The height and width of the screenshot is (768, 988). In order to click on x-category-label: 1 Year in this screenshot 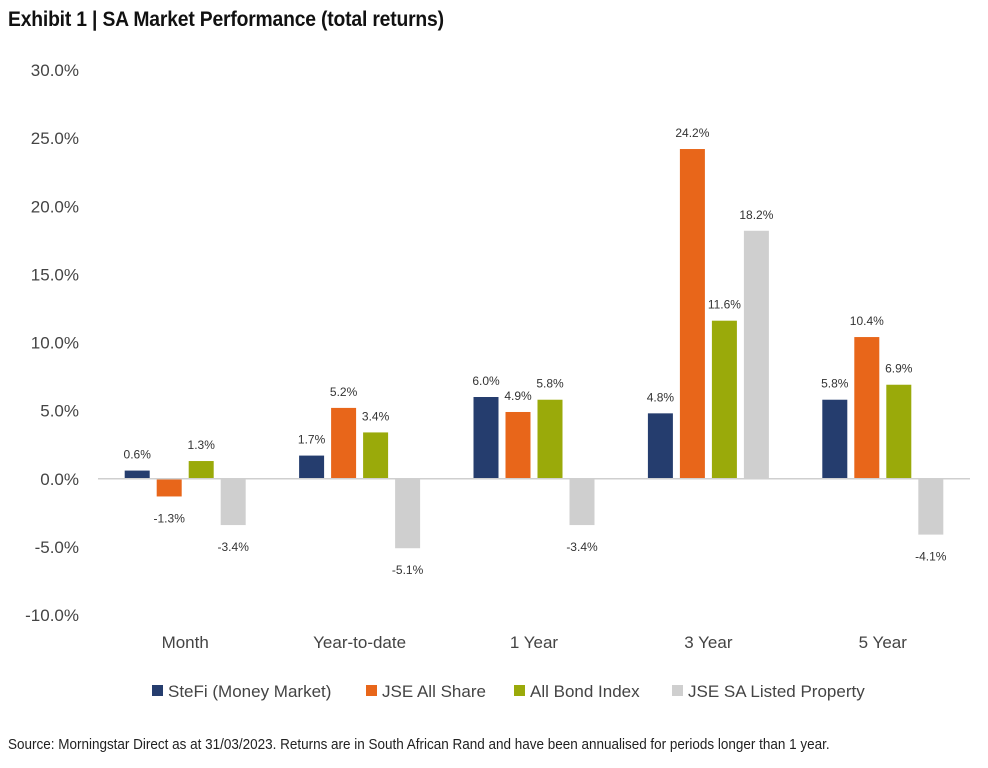, I will do `click(534, 642)`.